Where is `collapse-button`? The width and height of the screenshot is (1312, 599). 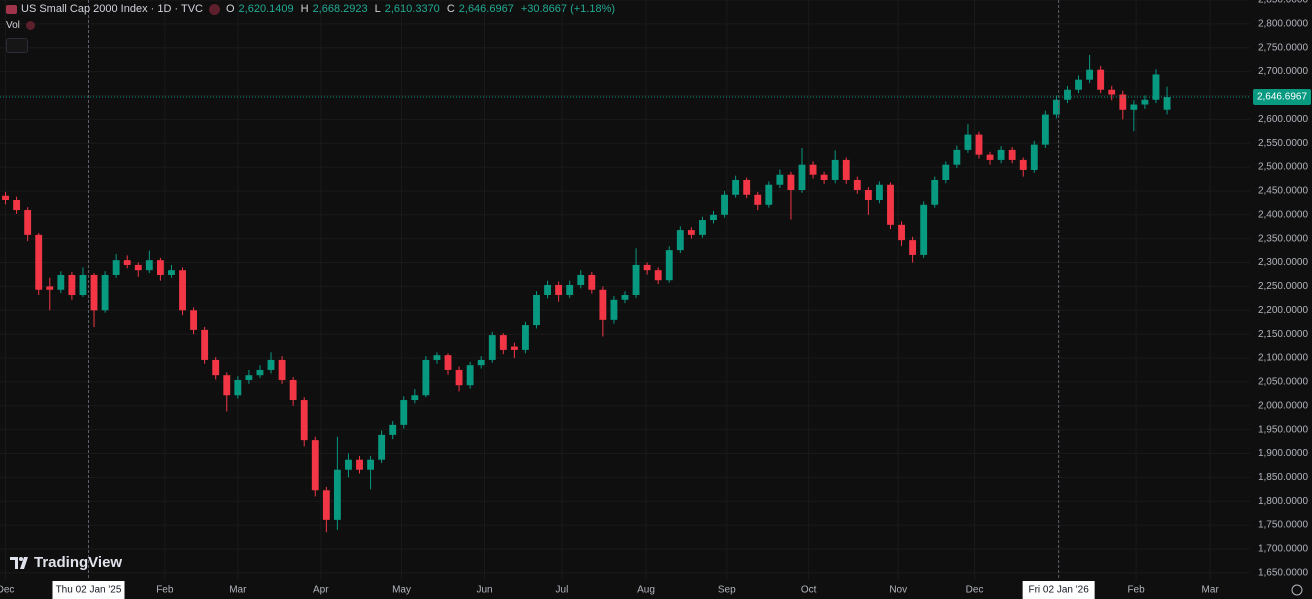 collapse-button is located at coordinates (17, 45).